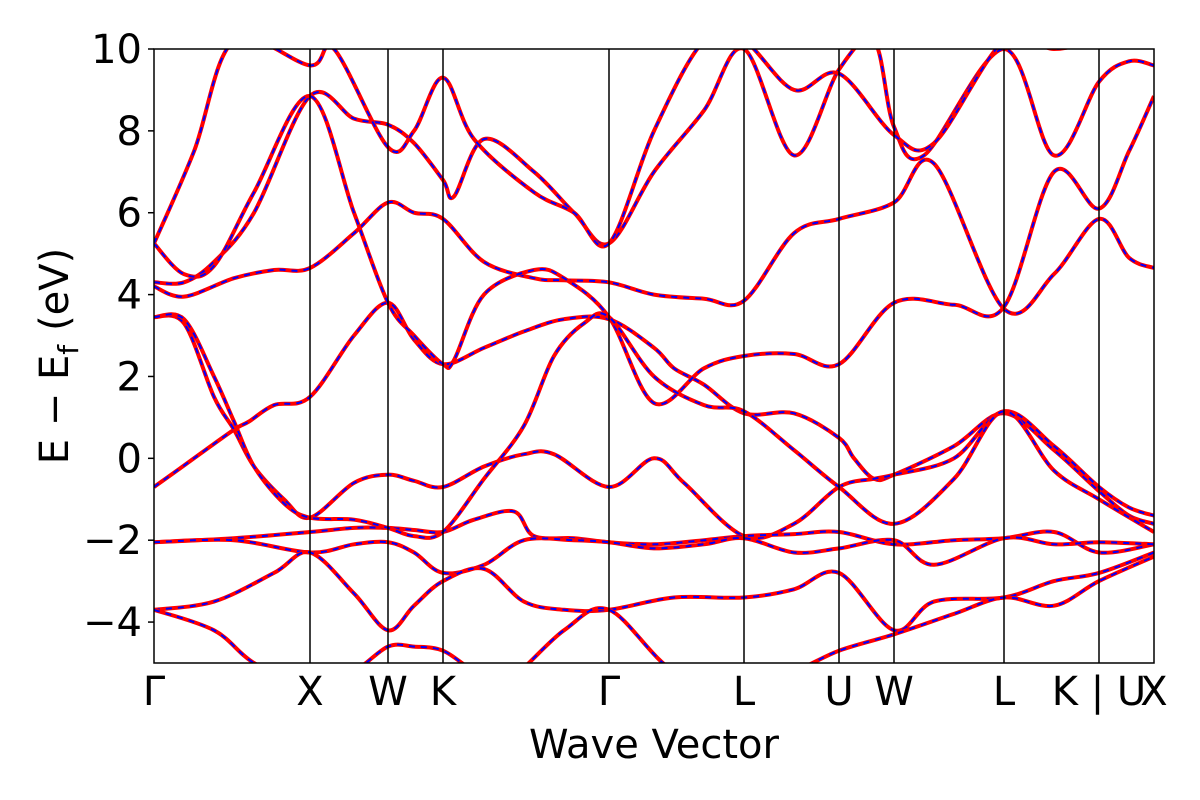 Image resolution: width=1200 pixels, height=800 pixels. Describe the element at coordinates (654, 591) in the screenshot. I see `band-line-5-dashed` at that location.